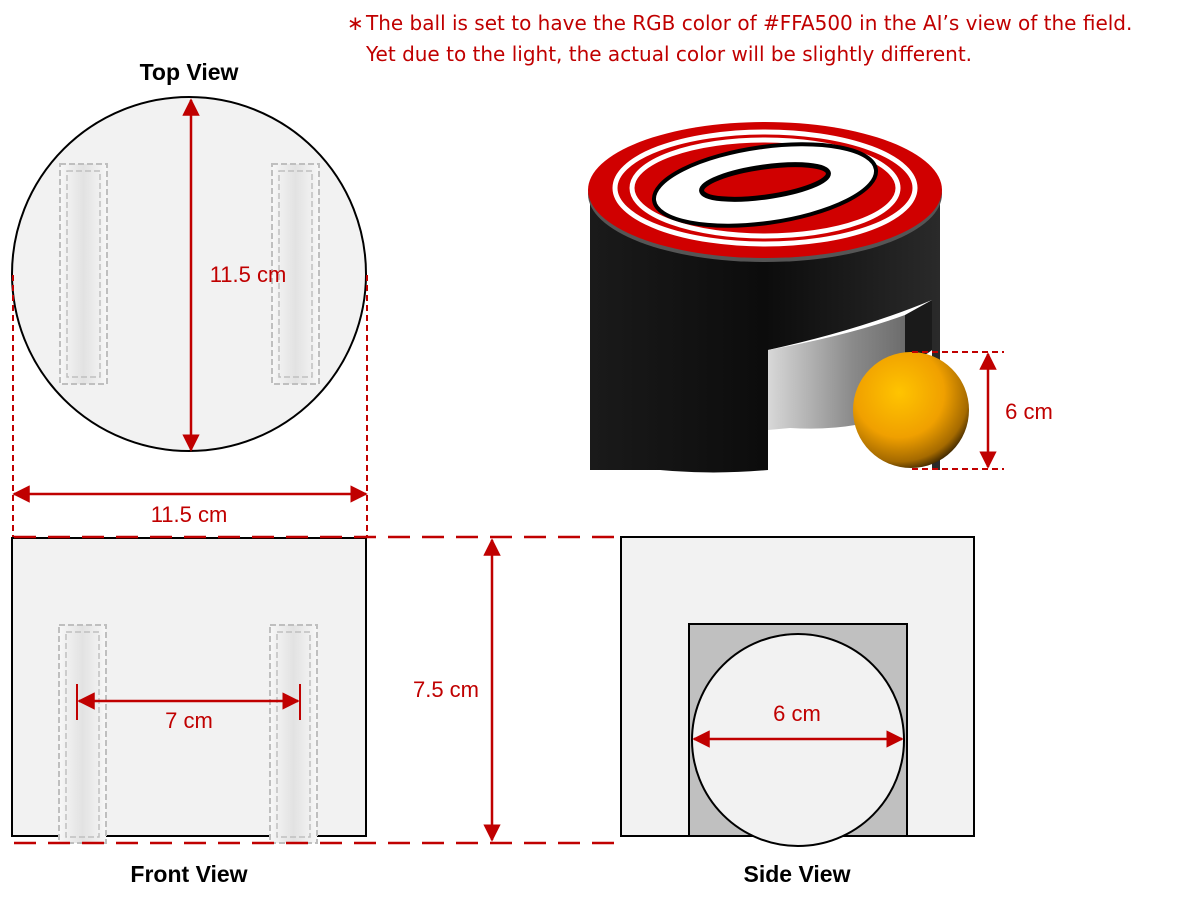  What do you see at coordinates (248, 274) in the screenshot?
I see `top-diameter-vertical-label: 11.5 cm` at bounding box center [248, 274].